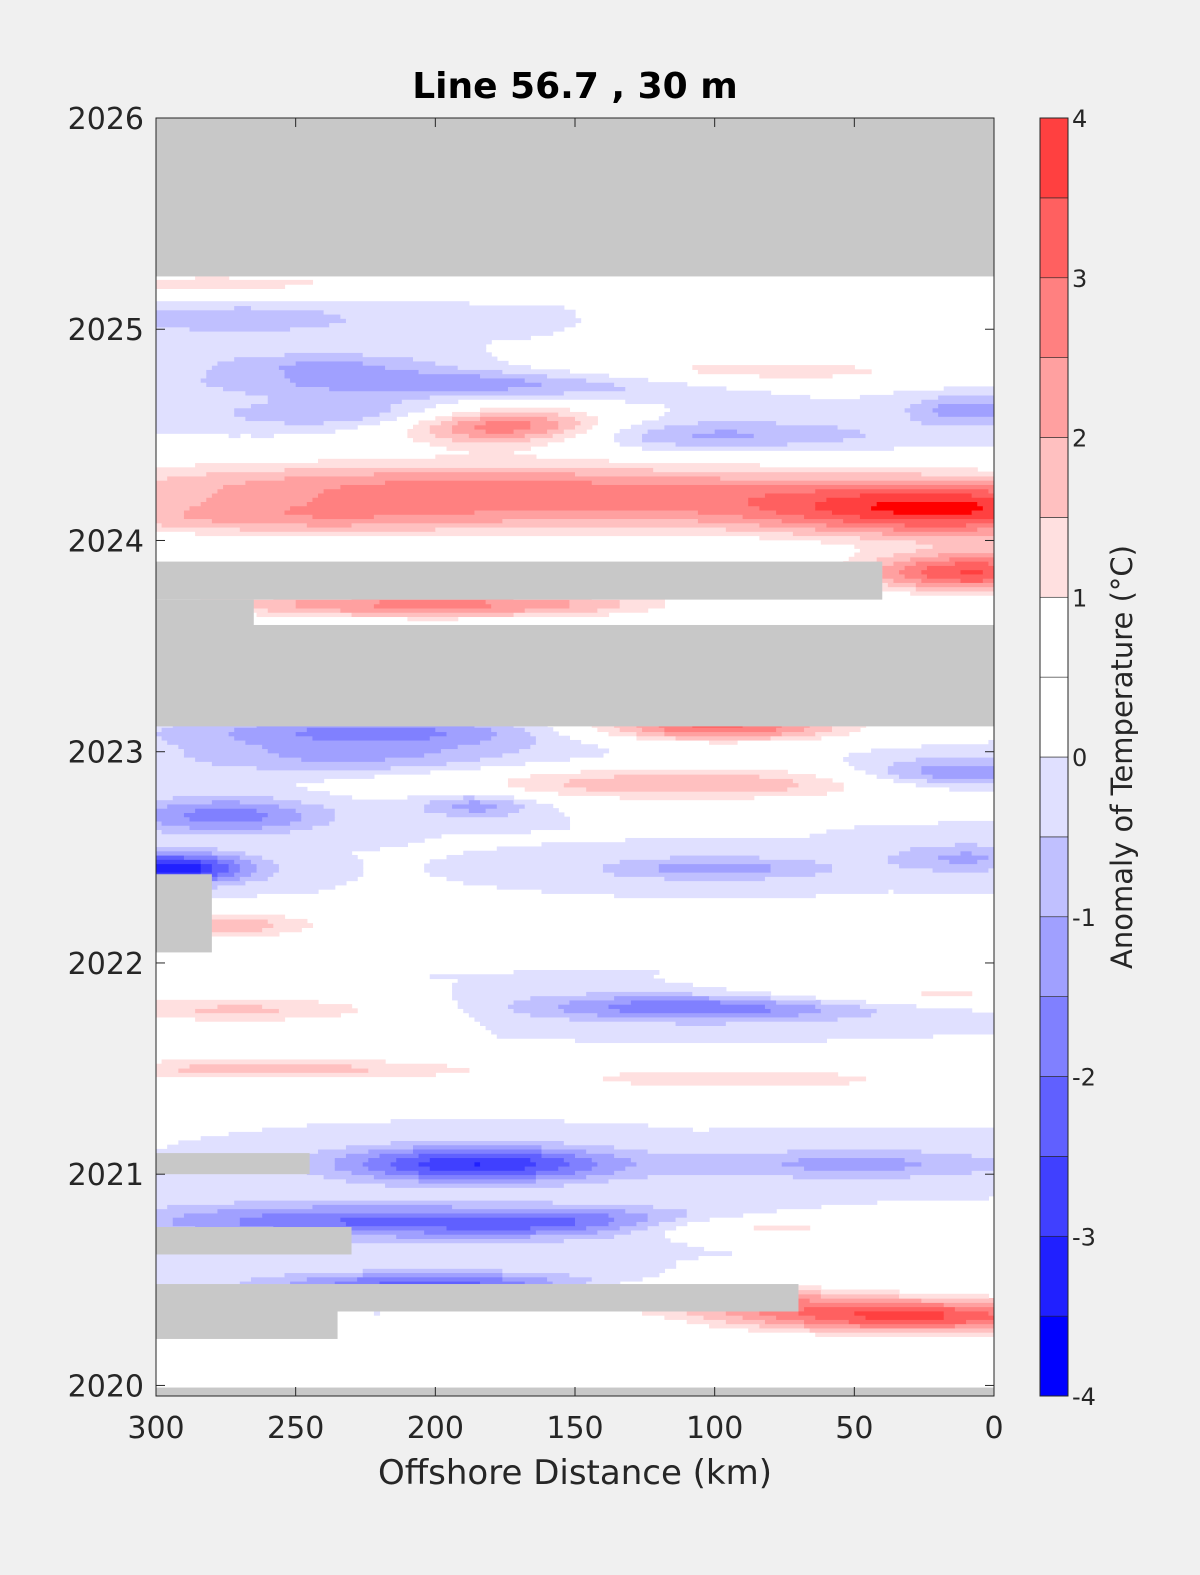  I want to click on x-tick-label: 100, so click(714, 1428).